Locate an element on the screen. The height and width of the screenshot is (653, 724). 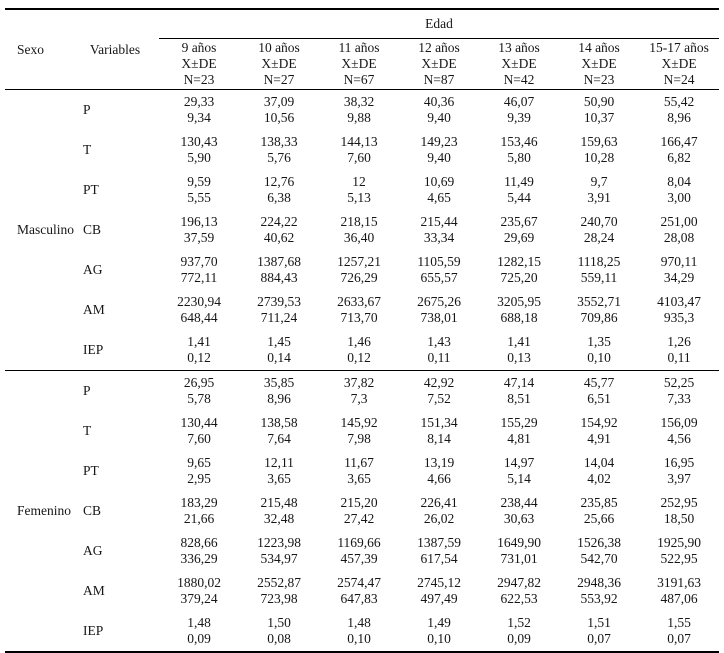
data-cell: 14,97 5,14 is located at coordinates (519, 471).